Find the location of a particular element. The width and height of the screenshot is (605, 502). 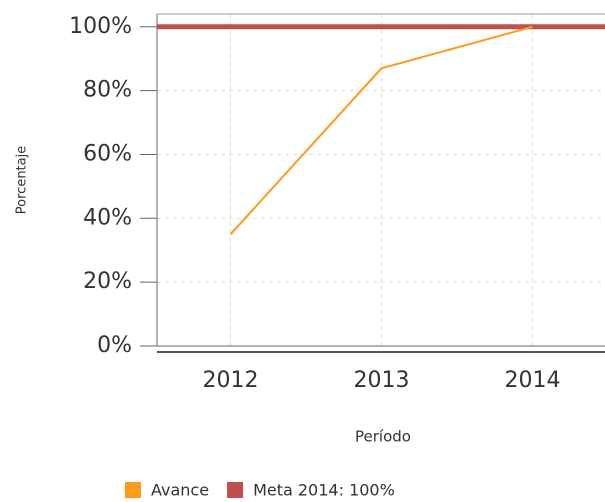

y-tick-label: 40% is located at coordinates (107, 217).